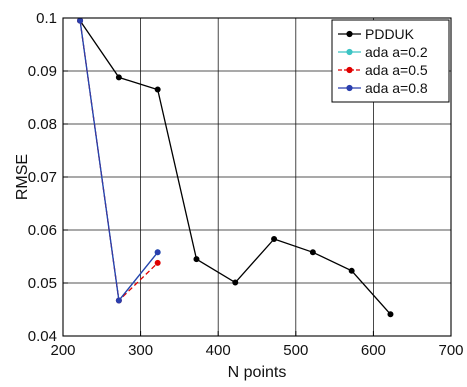  I want to click on y-tick-label: 0.07, so click(42, 177).